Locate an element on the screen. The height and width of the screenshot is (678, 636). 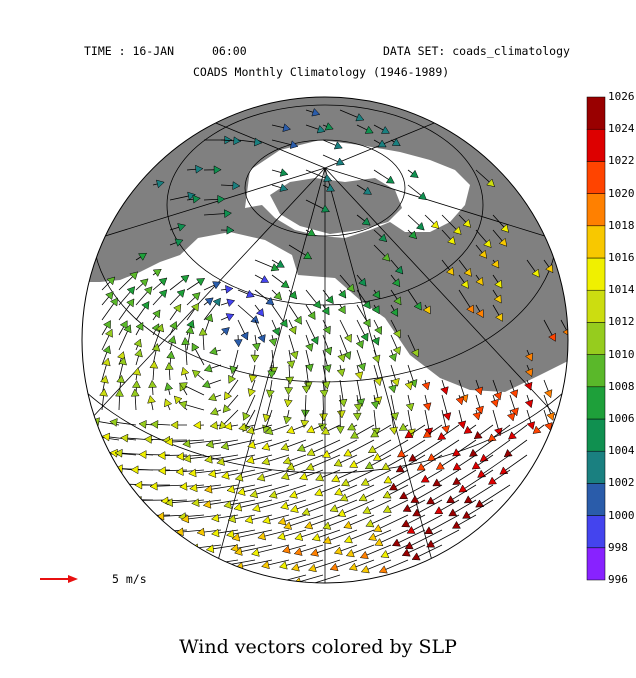
colorbar-tick-label: 1022 is located at coordinates (621, 161).